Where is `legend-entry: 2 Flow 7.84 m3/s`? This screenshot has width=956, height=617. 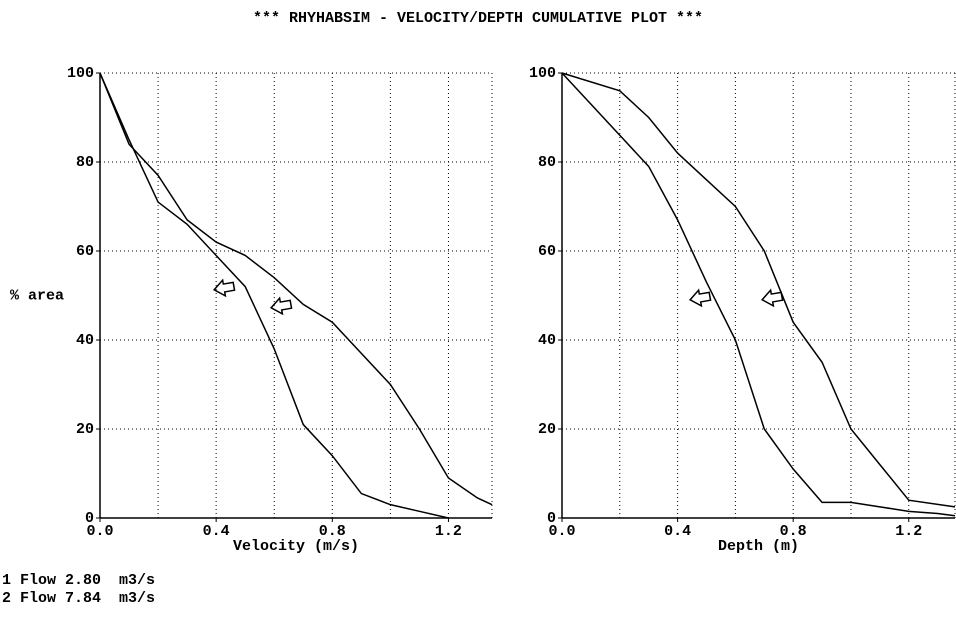
legend-entry: 2 Flow 7.84 m3/s is located at coordinates (78, 598).